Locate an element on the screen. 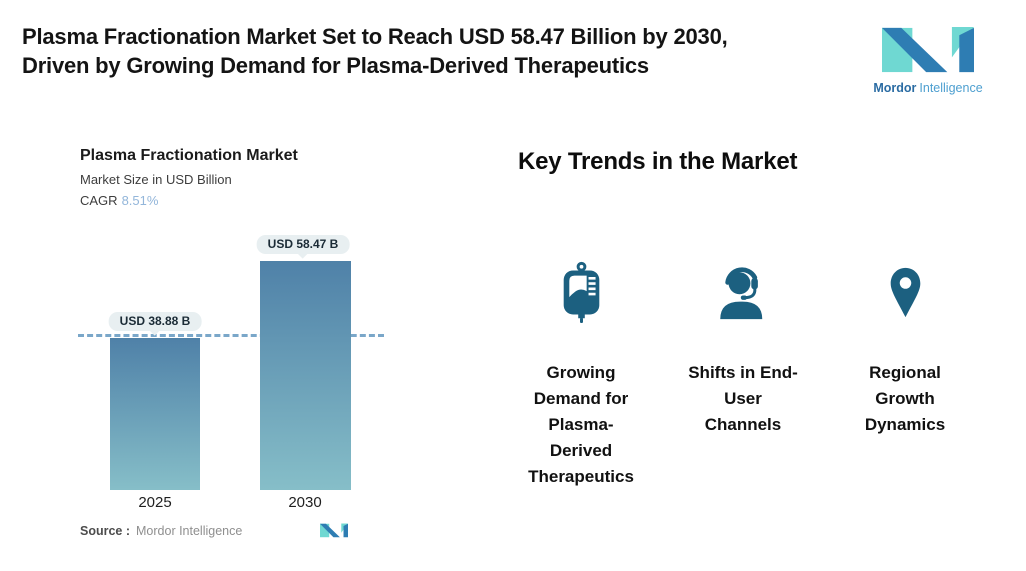  logo-wordmark: Mordor Intelligence is located at coordinates (928, 88).